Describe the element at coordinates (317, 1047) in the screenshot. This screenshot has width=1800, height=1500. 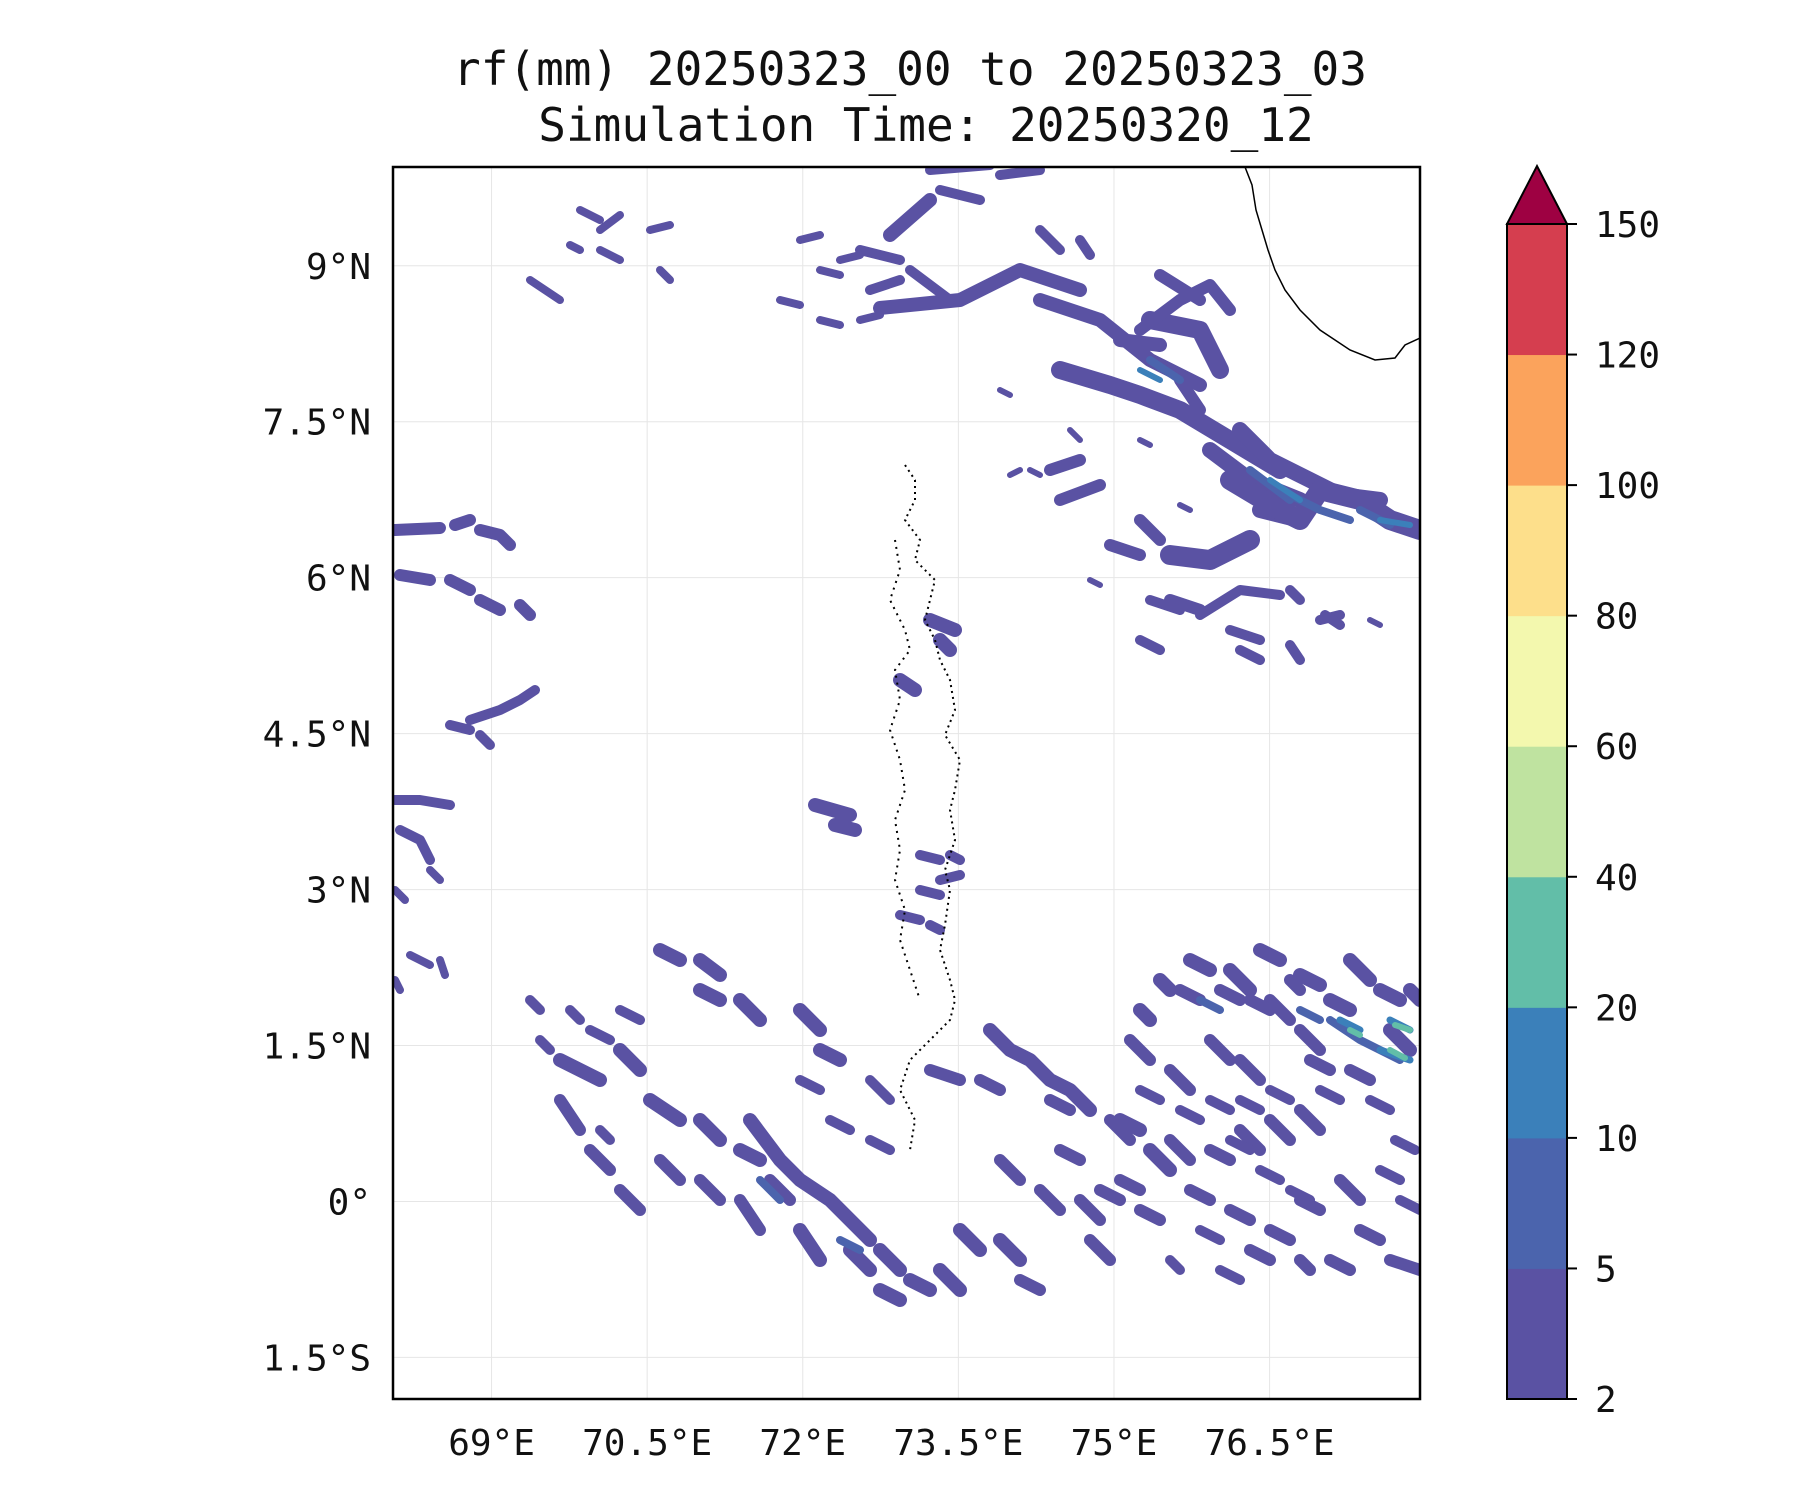
I see `y-tick-label: 1.5°N` at that location.